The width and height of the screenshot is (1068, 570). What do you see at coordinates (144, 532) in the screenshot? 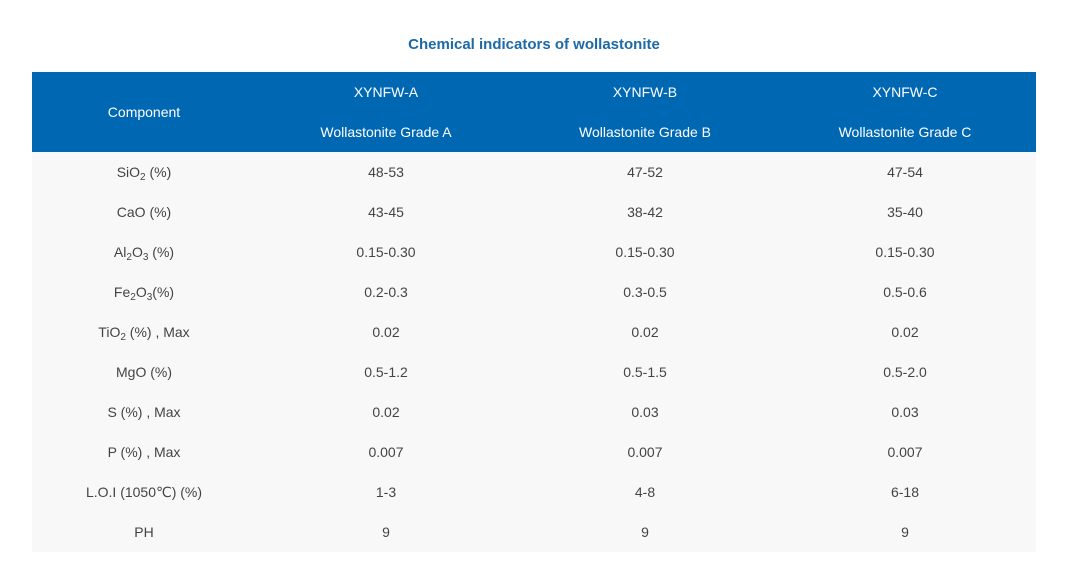
I see `component-cell: PH` at bounding box center [144, 532].